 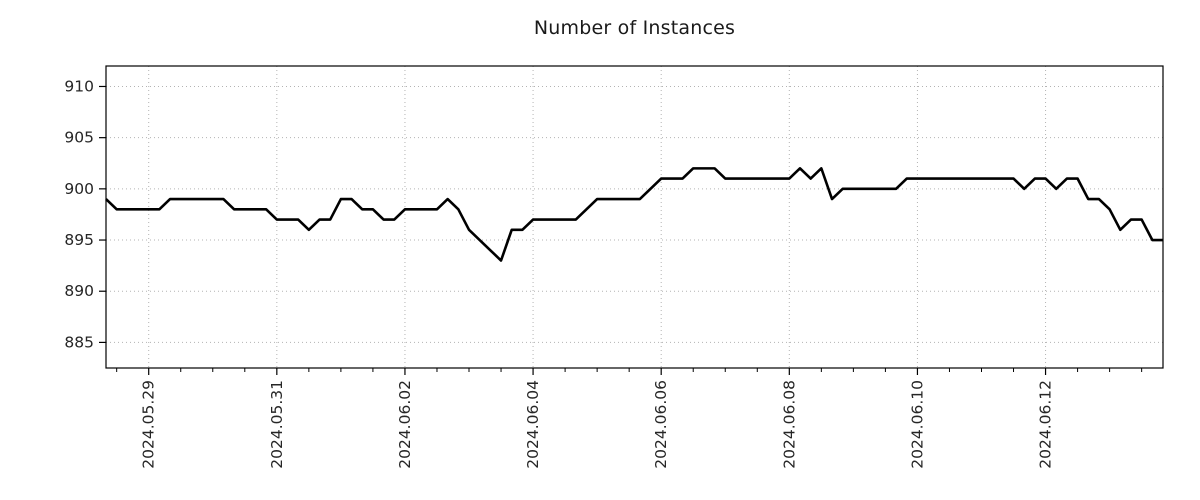 What do you see at coordinates (149, 424) in the screenshot?
I see `x-tick-label: 2024.05.29` at bounding box center [149, 424].